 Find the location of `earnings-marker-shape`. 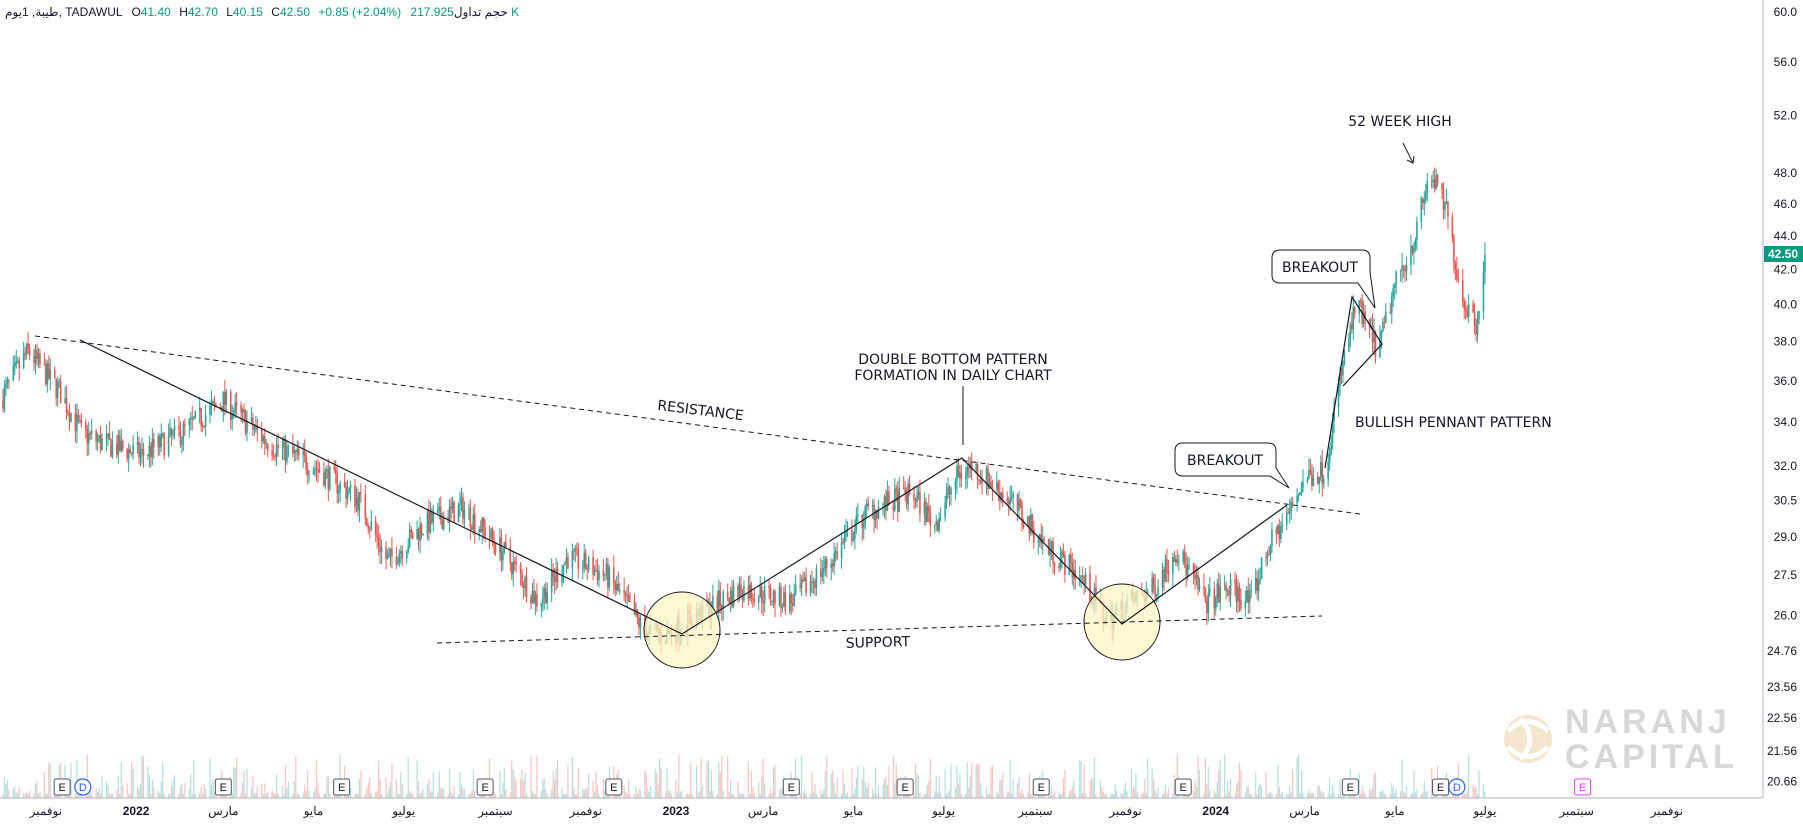

earnings-marker-shape is located at coordinates (1041, 787).